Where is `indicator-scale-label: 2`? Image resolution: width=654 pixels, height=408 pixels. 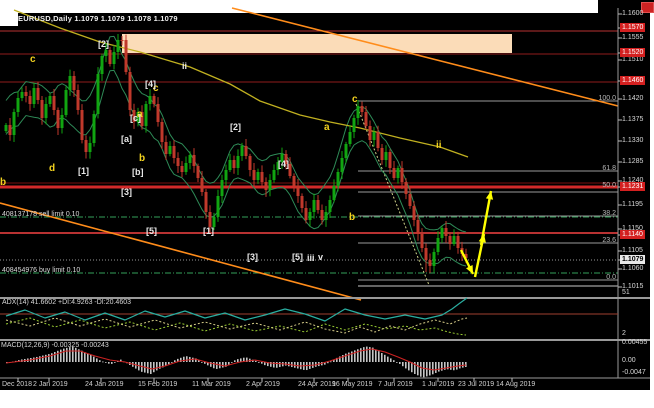 indicator-scale-label: 2 is located at coordinates (624, 333).